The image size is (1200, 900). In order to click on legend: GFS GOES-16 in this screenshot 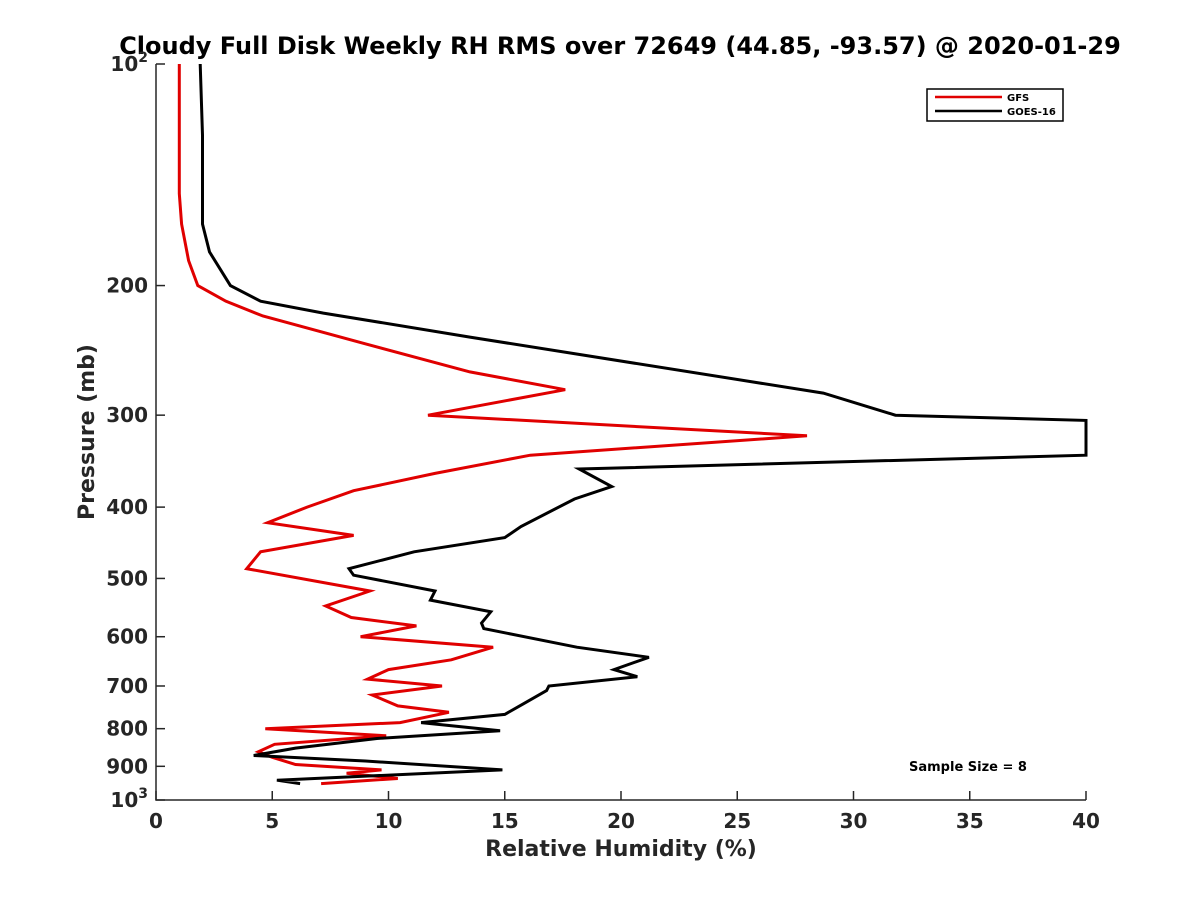, I will do `click(995, 105)`.